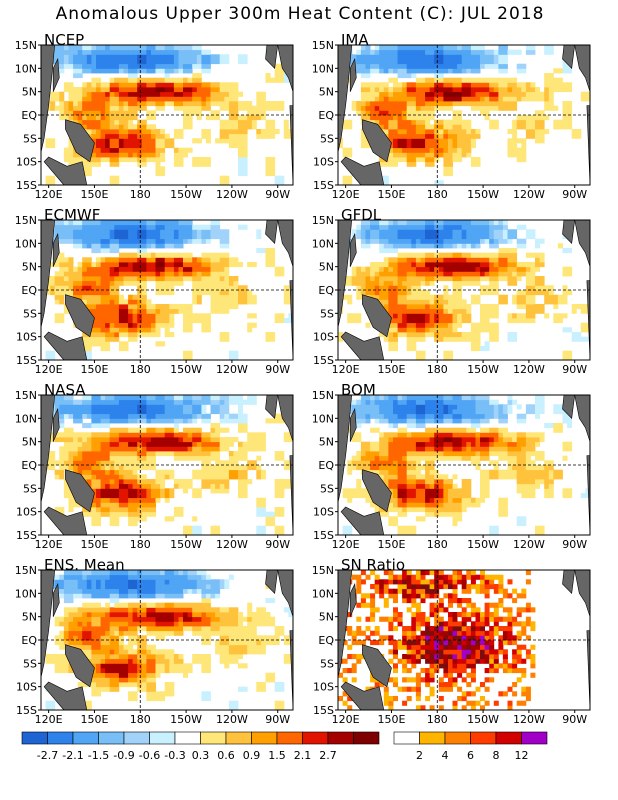 The width and height of the screenshot is (618, 800). Describe the element at coordinates (328, 755) in the screenshot. I see `colorbar-label: 2.7` at that location.